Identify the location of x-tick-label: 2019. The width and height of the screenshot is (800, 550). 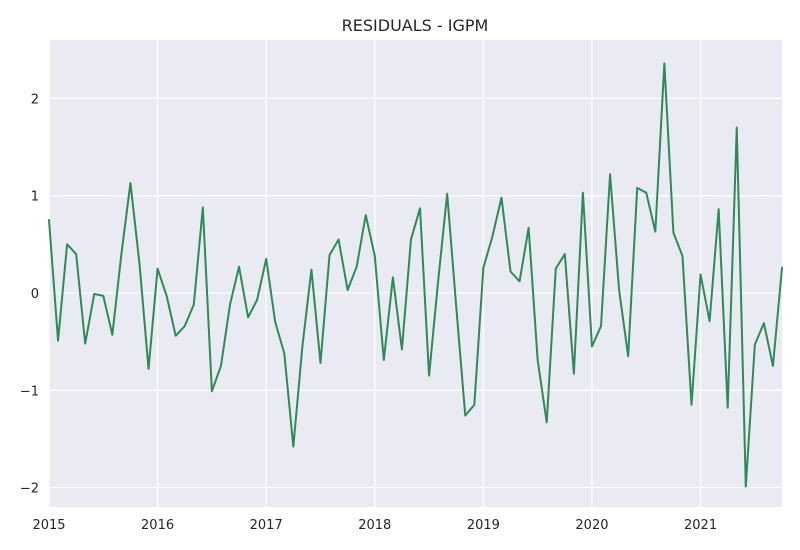
(483, 525).